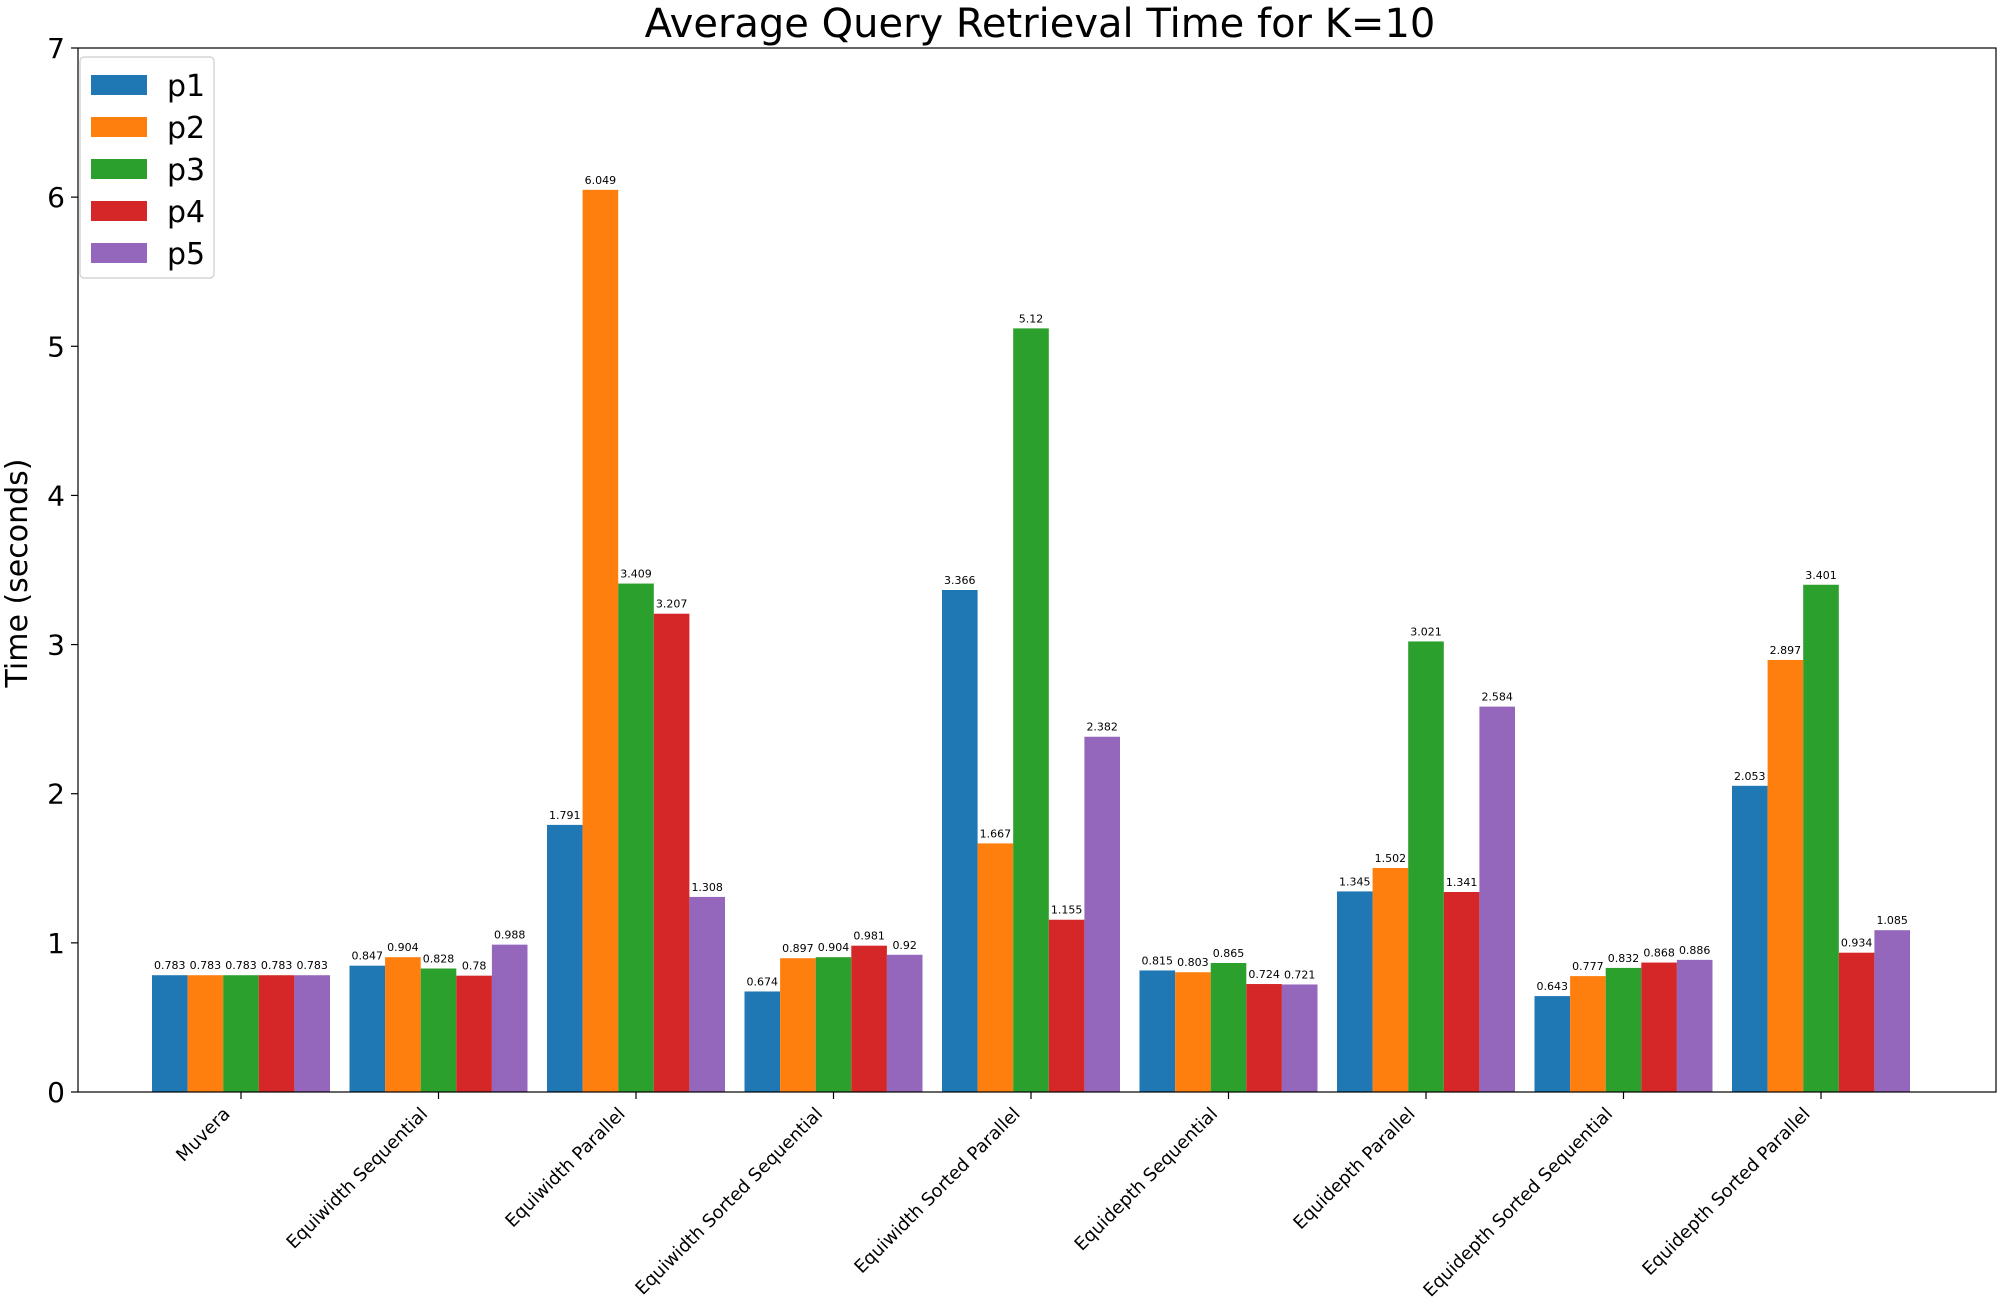  I want to click on bar-value-label: 1.667, so click(996, 833).